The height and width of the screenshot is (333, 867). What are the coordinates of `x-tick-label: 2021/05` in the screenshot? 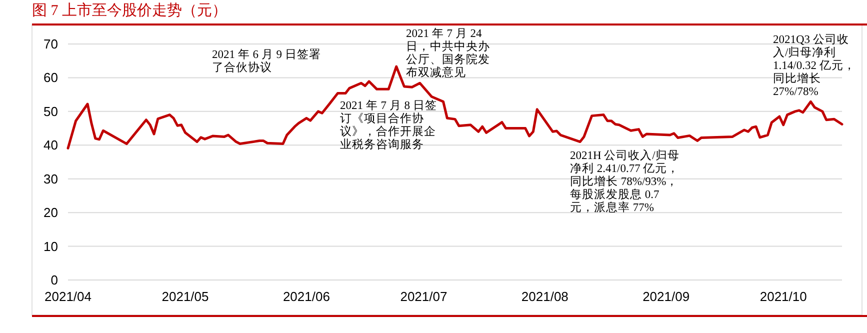 It's located at (185, 296).